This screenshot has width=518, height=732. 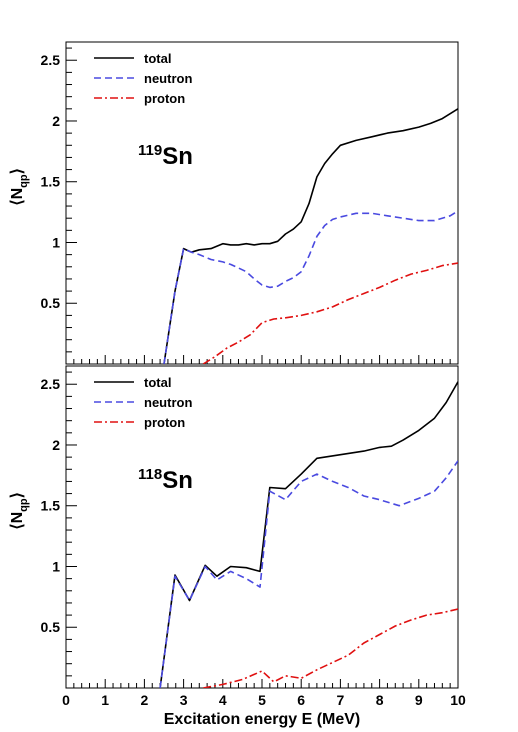 I want to click on x-tick-label: 6, so click(x=301, y=700).